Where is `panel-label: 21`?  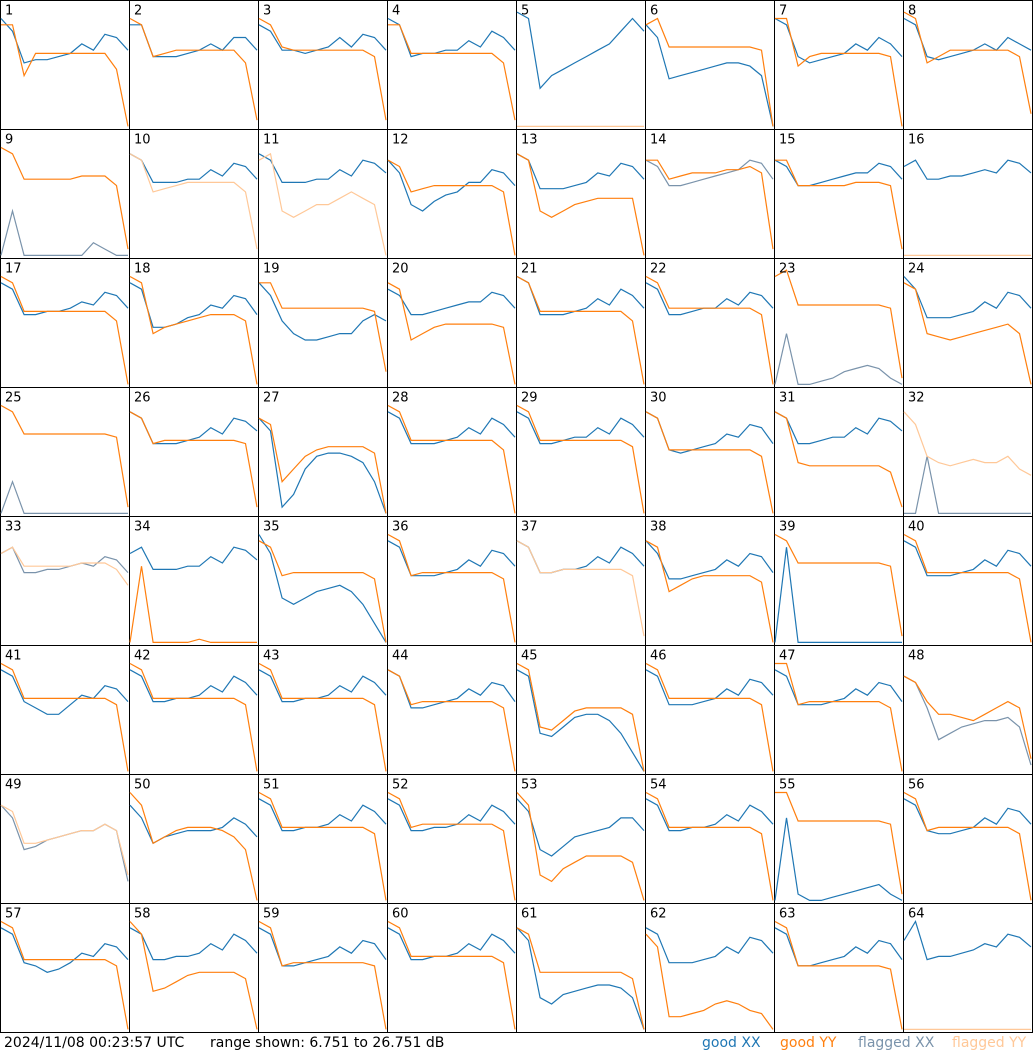 panel-label: 21 is located at coordinates (529, 269).